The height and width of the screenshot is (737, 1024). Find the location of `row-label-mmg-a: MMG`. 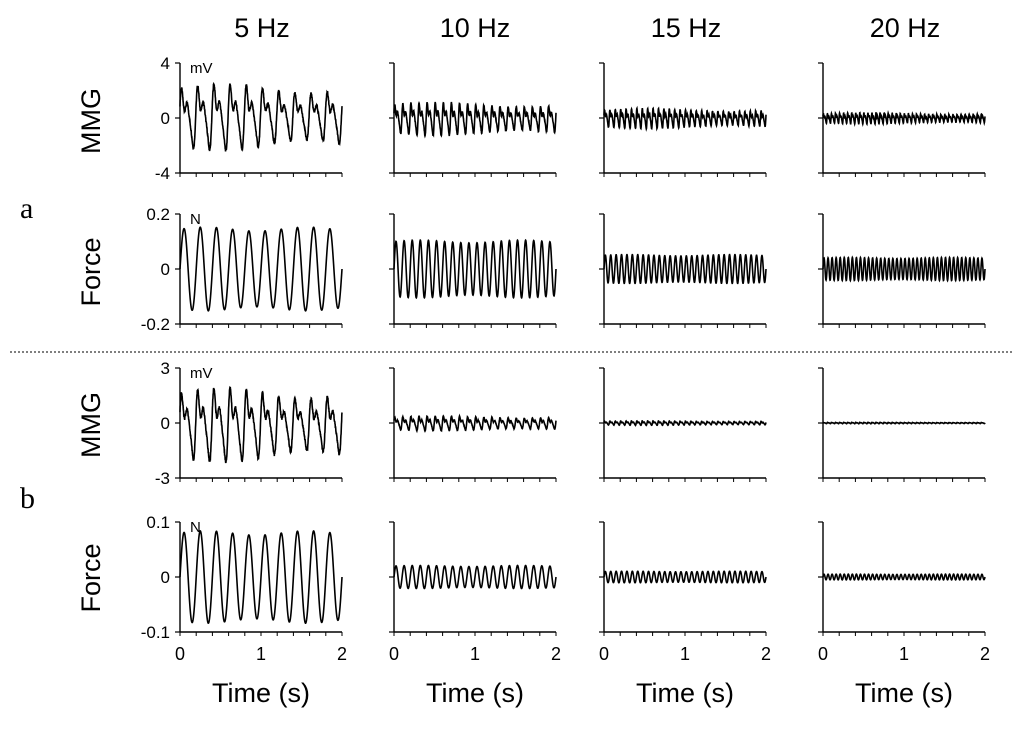

row-label-mmg-a: MMG is located at coordinates (91, 121).